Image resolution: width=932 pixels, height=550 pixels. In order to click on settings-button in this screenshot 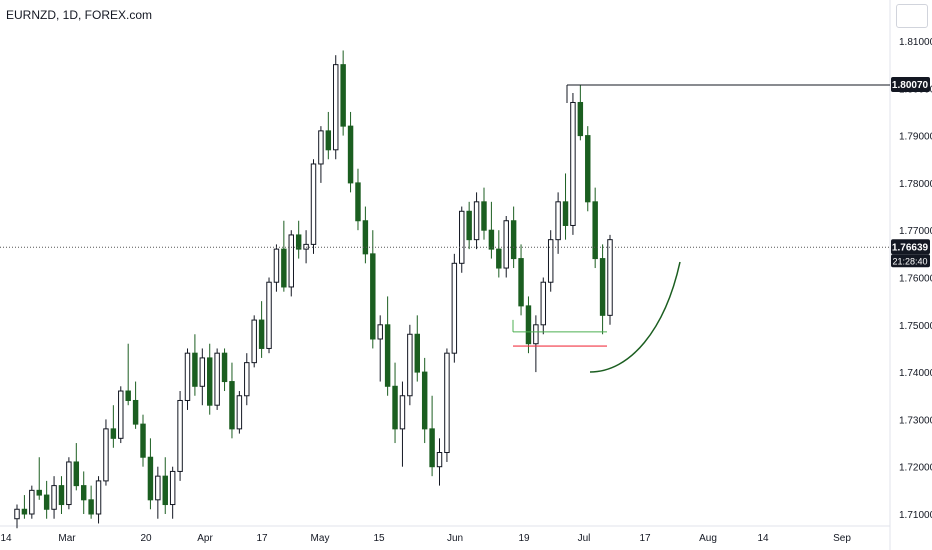, I will do `click(912, 16)`.